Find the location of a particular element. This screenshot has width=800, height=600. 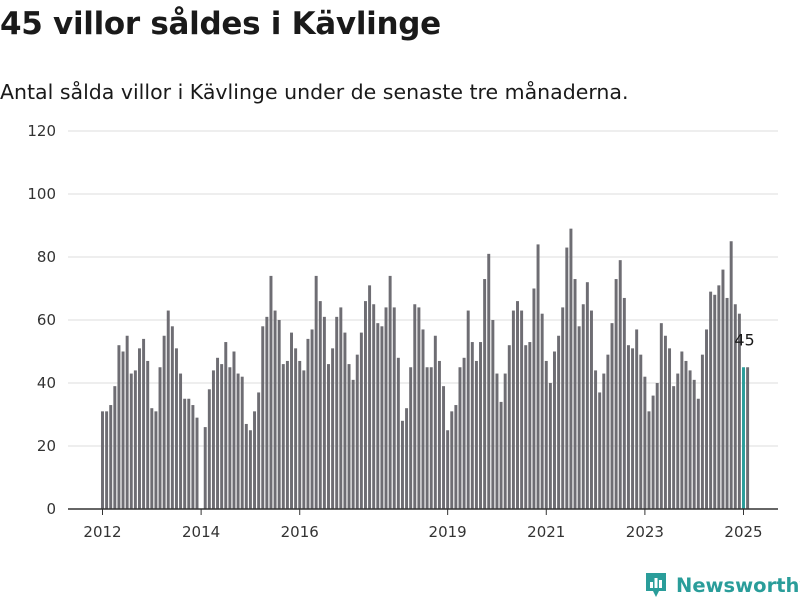

x-tick-label: 2019 is located at coordinates (448, 532).